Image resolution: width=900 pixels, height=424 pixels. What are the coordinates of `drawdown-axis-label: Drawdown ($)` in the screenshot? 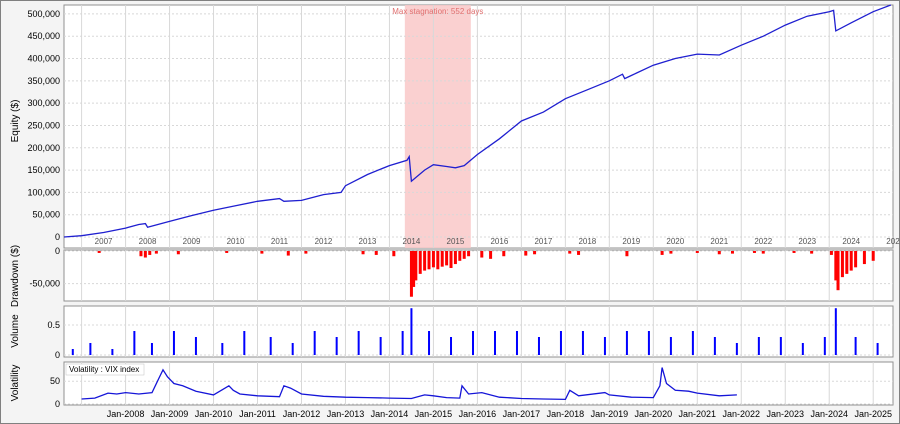 It's located at (15, 276).